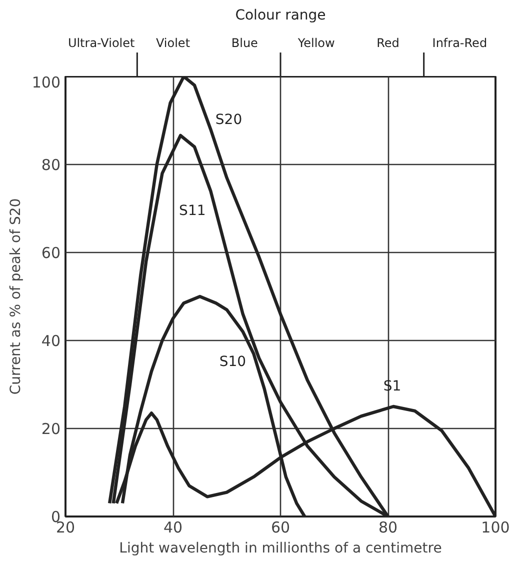 The width and height of the screenshot is (512, 572). Describe the element at coordinates (460, 43) in the screenshot. I see `text: Infra-Red` at that location.